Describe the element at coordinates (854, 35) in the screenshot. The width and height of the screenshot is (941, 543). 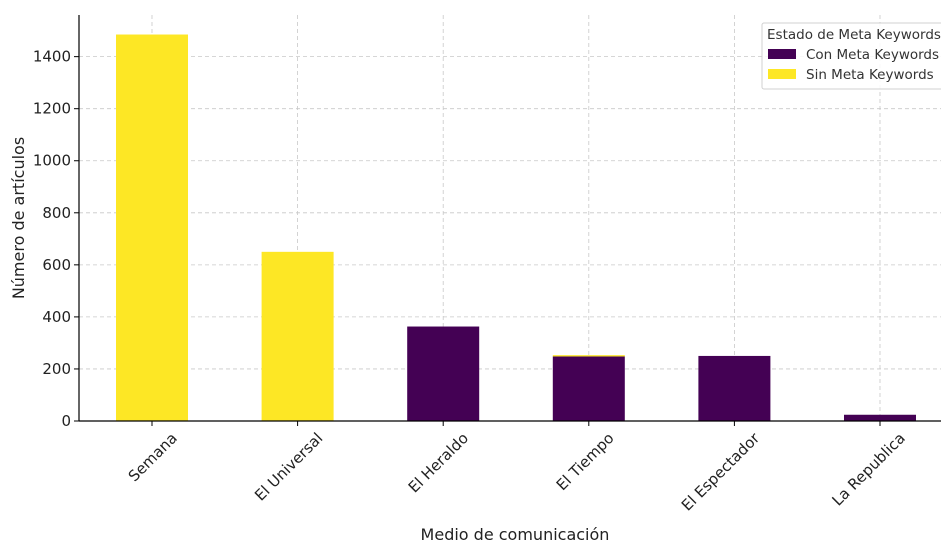
I see `legend-title: Estado de Meta Keywords` at that location.